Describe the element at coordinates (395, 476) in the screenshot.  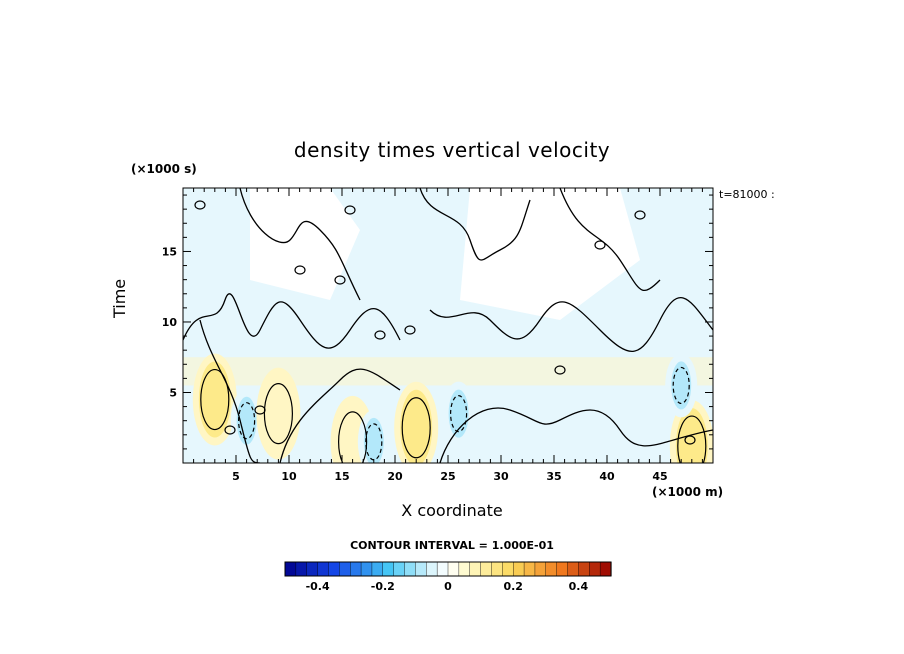
I see `x-tick-label: 20` at that location.